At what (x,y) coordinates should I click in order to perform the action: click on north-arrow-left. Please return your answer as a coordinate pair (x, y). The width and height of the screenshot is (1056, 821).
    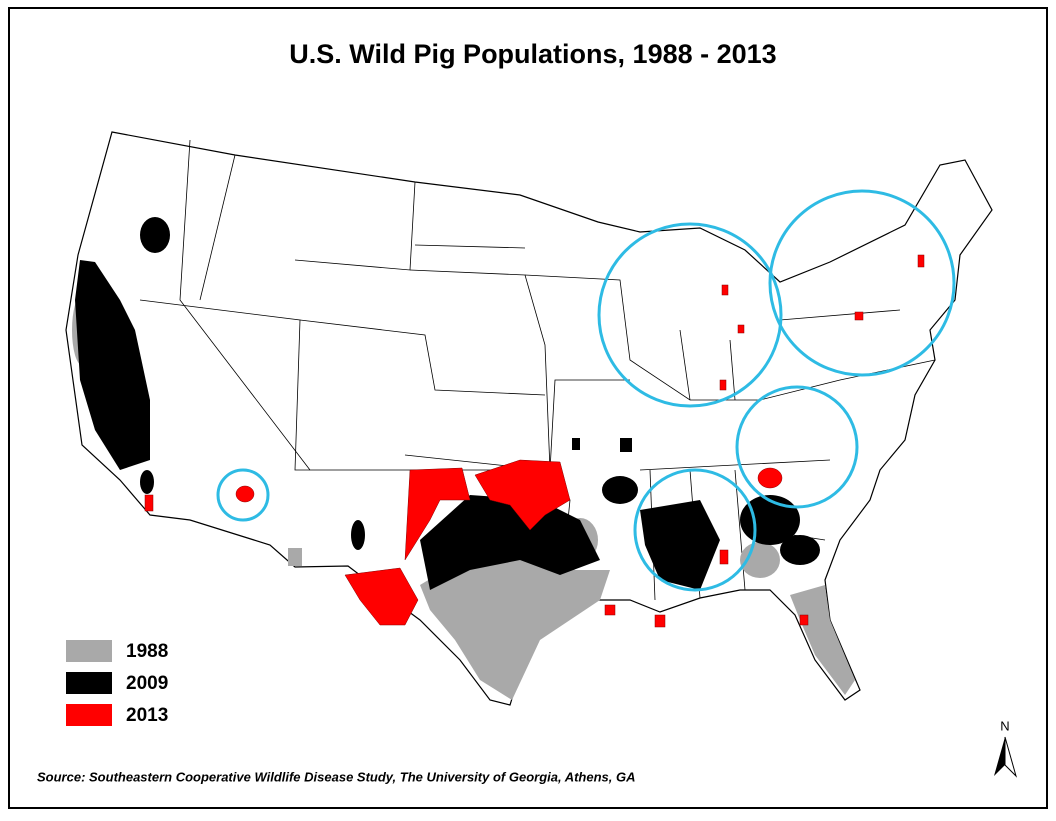
    Looking at the image, I should click on (999, 756).